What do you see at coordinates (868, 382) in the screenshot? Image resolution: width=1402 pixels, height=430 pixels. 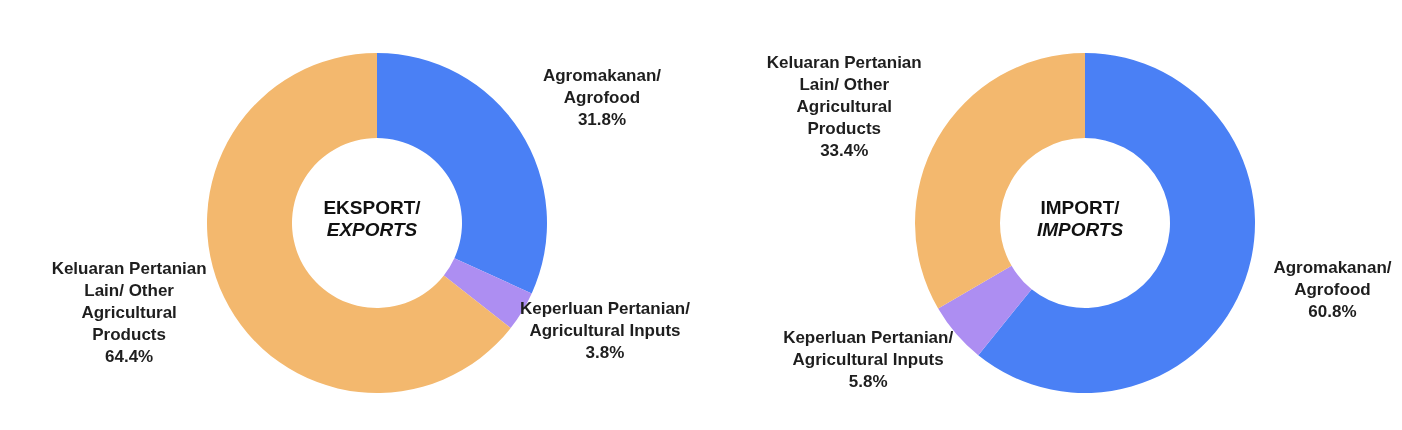 I see `data-label: 5.8%` at bounding box center [868, 382].